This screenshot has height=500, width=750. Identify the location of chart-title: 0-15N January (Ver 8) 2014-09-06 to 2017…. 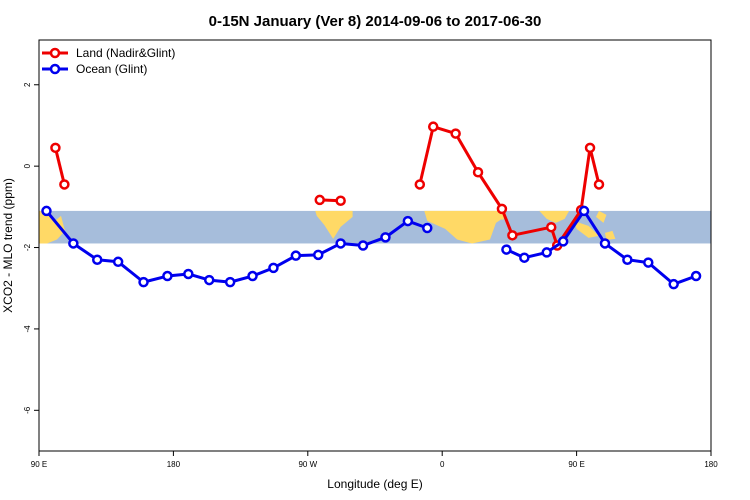
(375, 21).